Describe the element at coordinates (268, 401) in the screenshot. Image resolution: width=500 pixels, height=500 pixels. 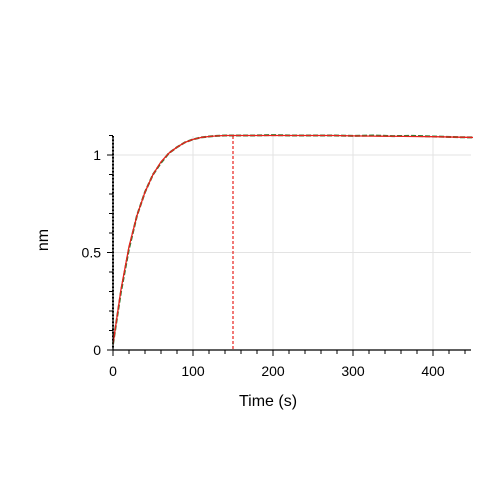
I see `x-axis-title: Time (s)` at that location.